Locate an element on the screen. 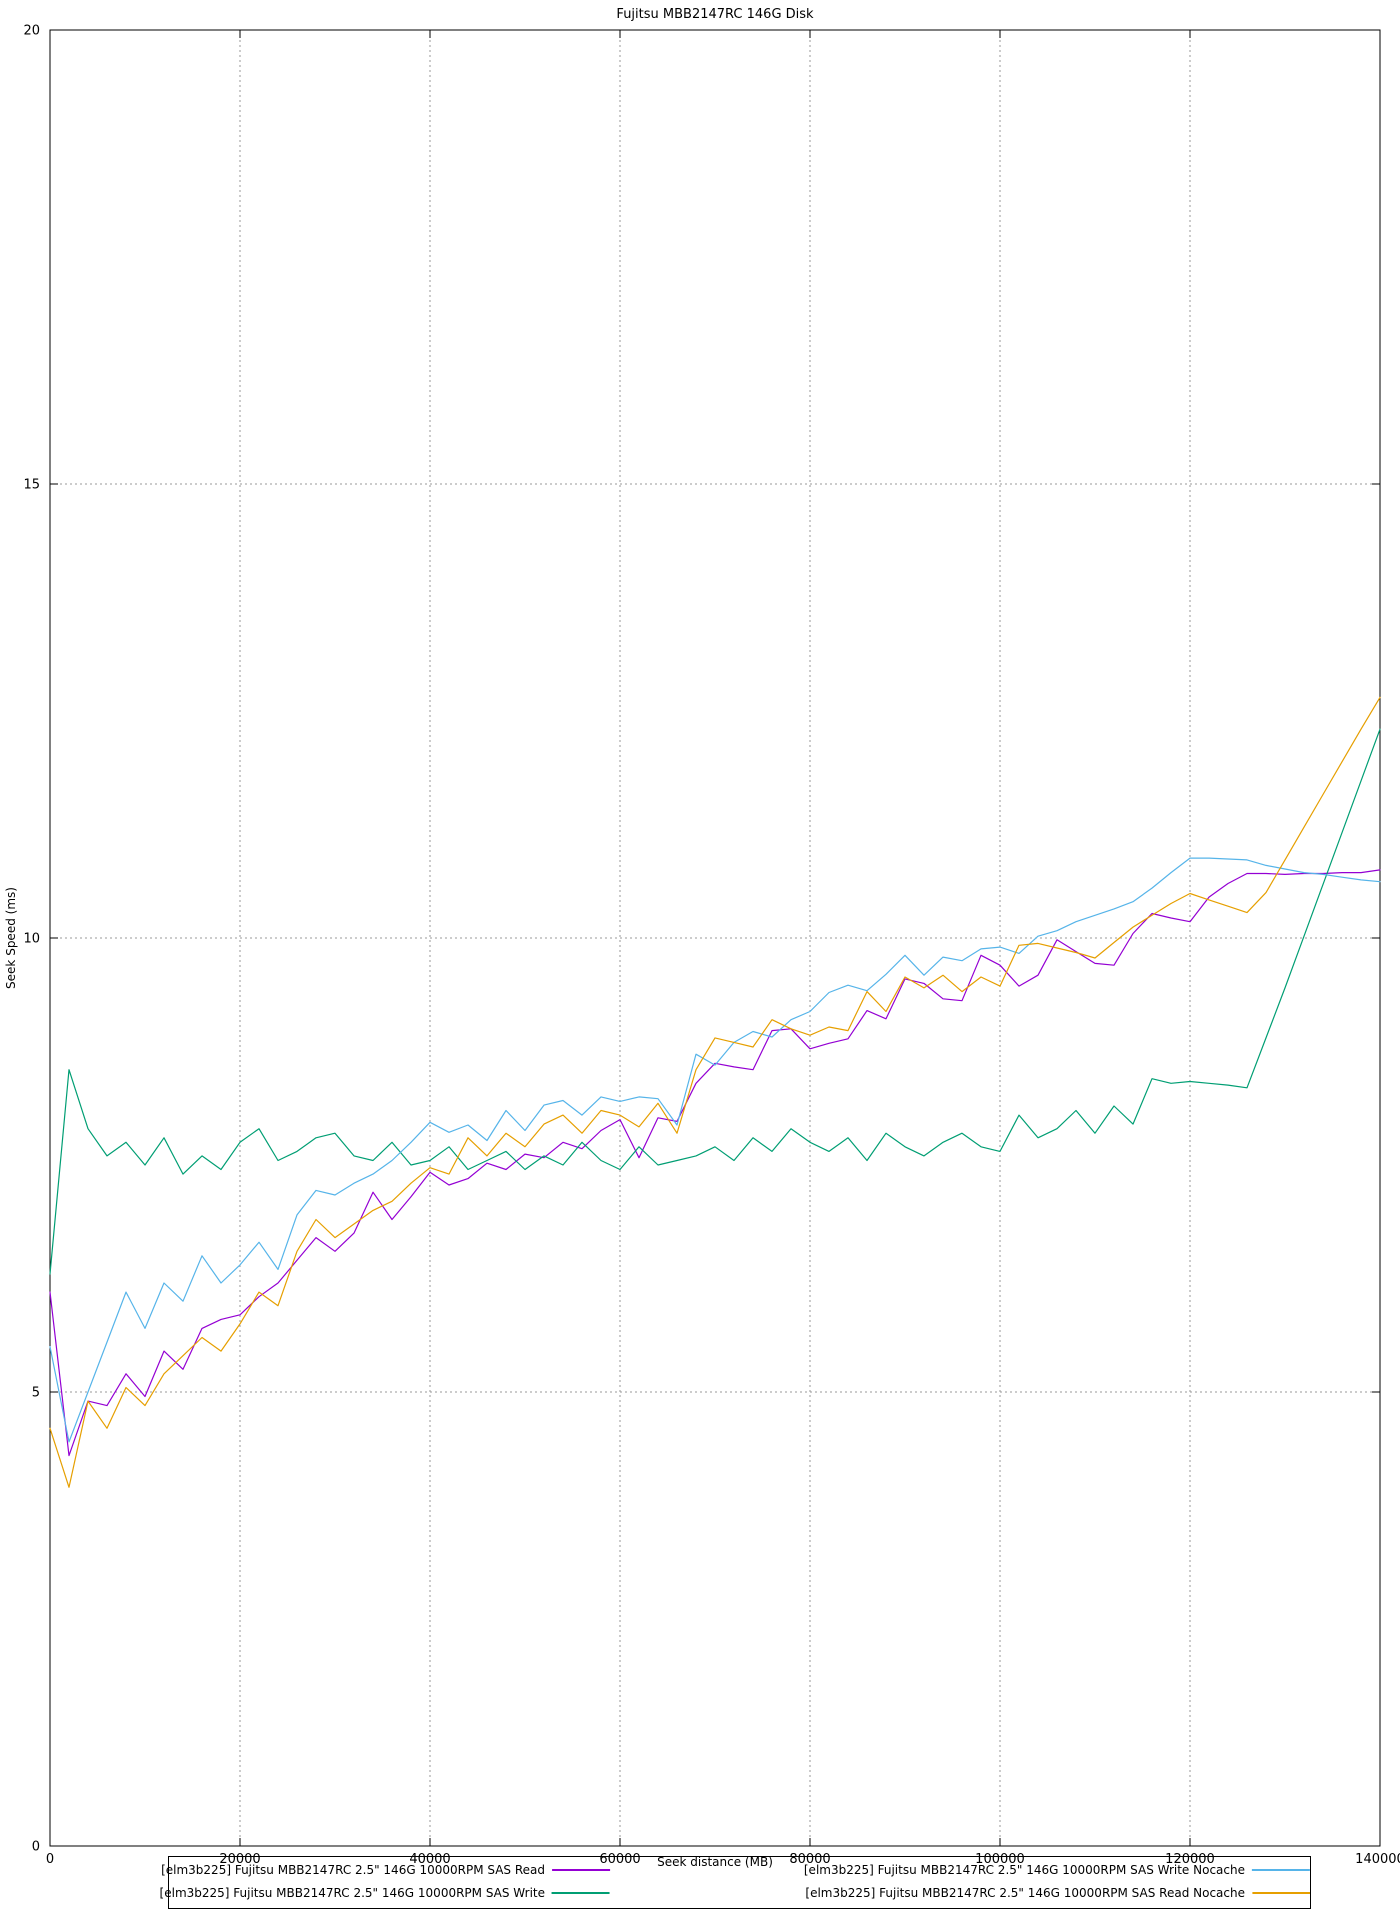 The width and height of the screenshot is (1400, 1920). legend-box is located at coordinates (739, 1882).